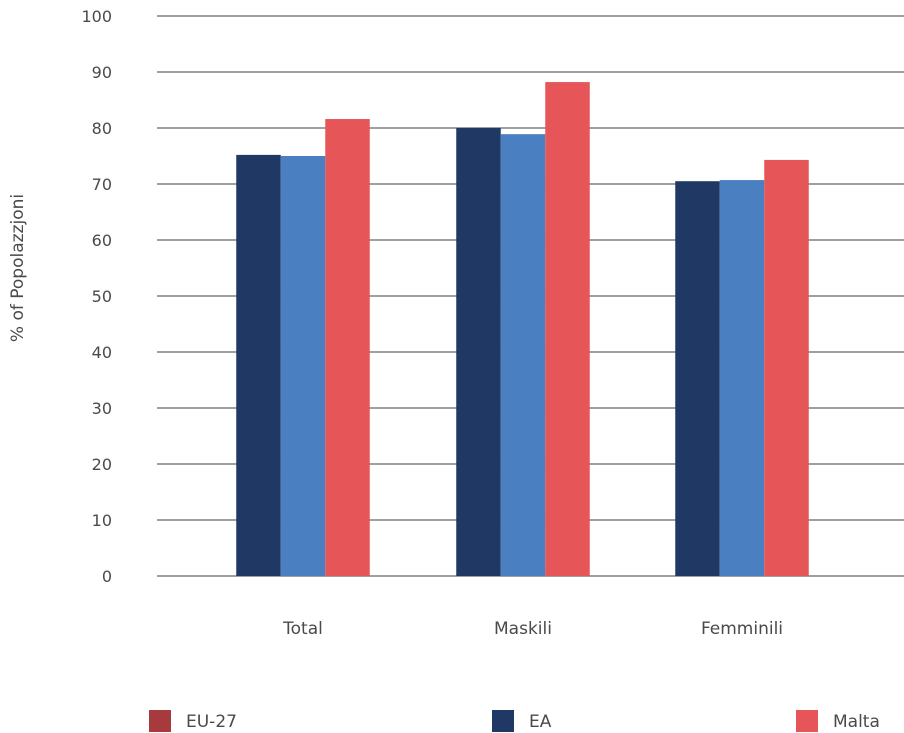 Image resolution: width=904 pixels, height=733 pixels. Describe the element at coordinates (302, 629) in the screenshot. I see `x-tick-label: Total` at that location.